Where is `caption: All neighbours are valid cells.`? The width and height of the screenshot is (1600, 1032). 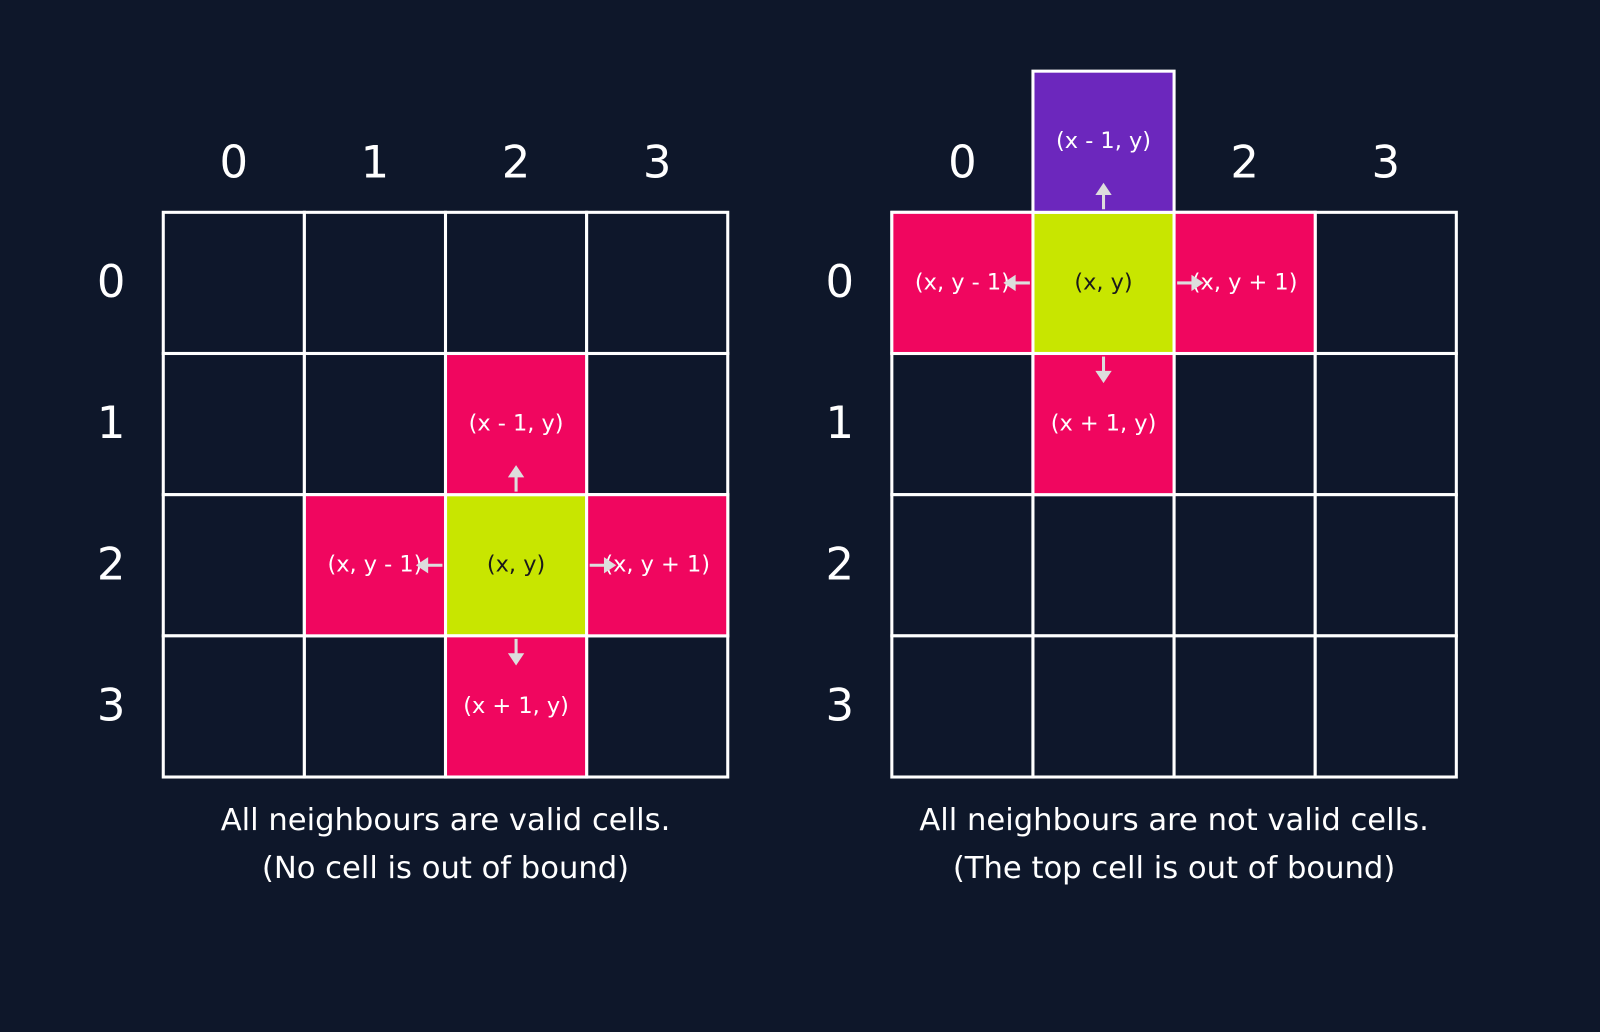 caption: All neighbours are valid cells. is located at coordinates (446, 820).